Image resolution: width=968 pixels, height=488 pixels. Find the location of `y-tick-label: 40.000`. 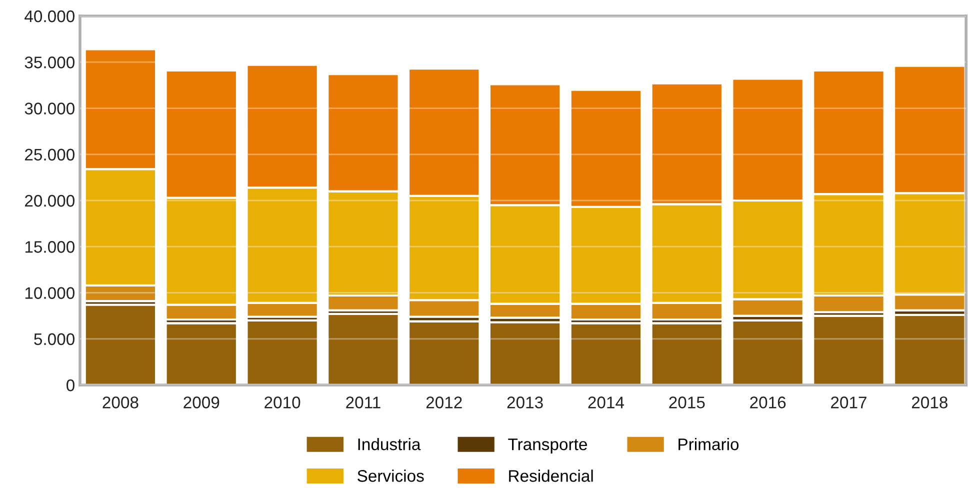

y-tick-label: 40.000 is located at coordinates (49, 16).